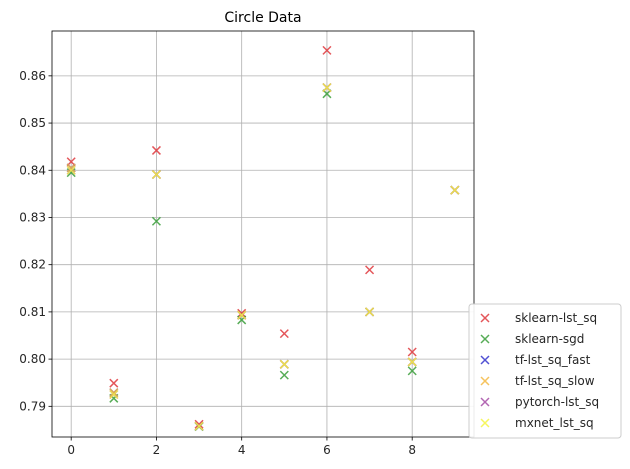  I want to click on y-tick-label: 0.81, so click(32, 312).